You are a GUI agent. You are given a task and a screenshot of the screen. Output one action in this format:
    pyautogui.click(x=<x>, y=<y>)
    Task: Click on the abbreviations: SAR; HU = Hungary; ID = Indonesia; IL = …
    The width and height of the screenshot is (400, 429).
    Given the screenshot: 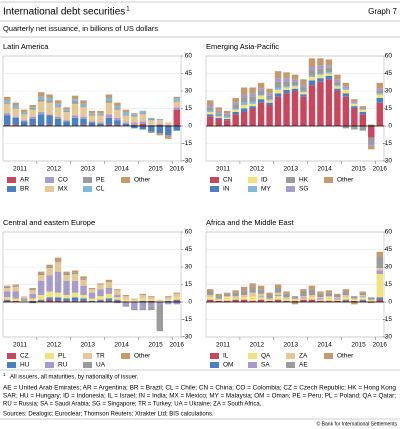 What is the action you would take?
    pyautogui.click(x=199, y=397)
    